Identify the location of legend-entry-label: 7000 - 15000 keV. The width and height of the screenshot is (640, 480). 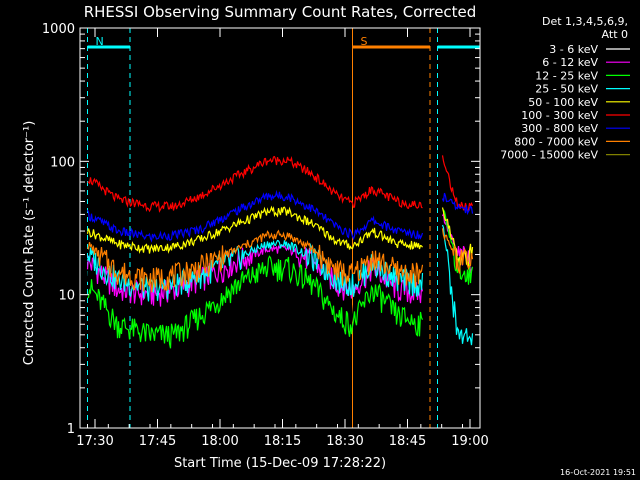
(549, 155).